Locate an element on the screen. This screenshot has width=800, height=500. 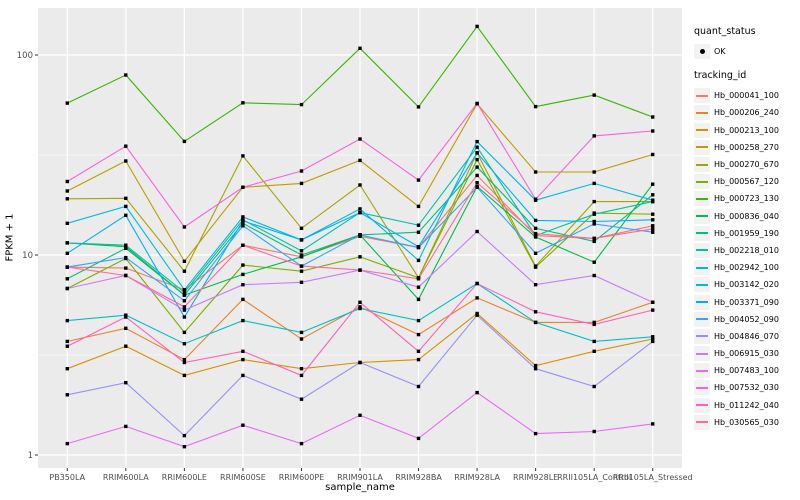
x-tick-label: RRIM928LE is located at coordinates (535, 477).